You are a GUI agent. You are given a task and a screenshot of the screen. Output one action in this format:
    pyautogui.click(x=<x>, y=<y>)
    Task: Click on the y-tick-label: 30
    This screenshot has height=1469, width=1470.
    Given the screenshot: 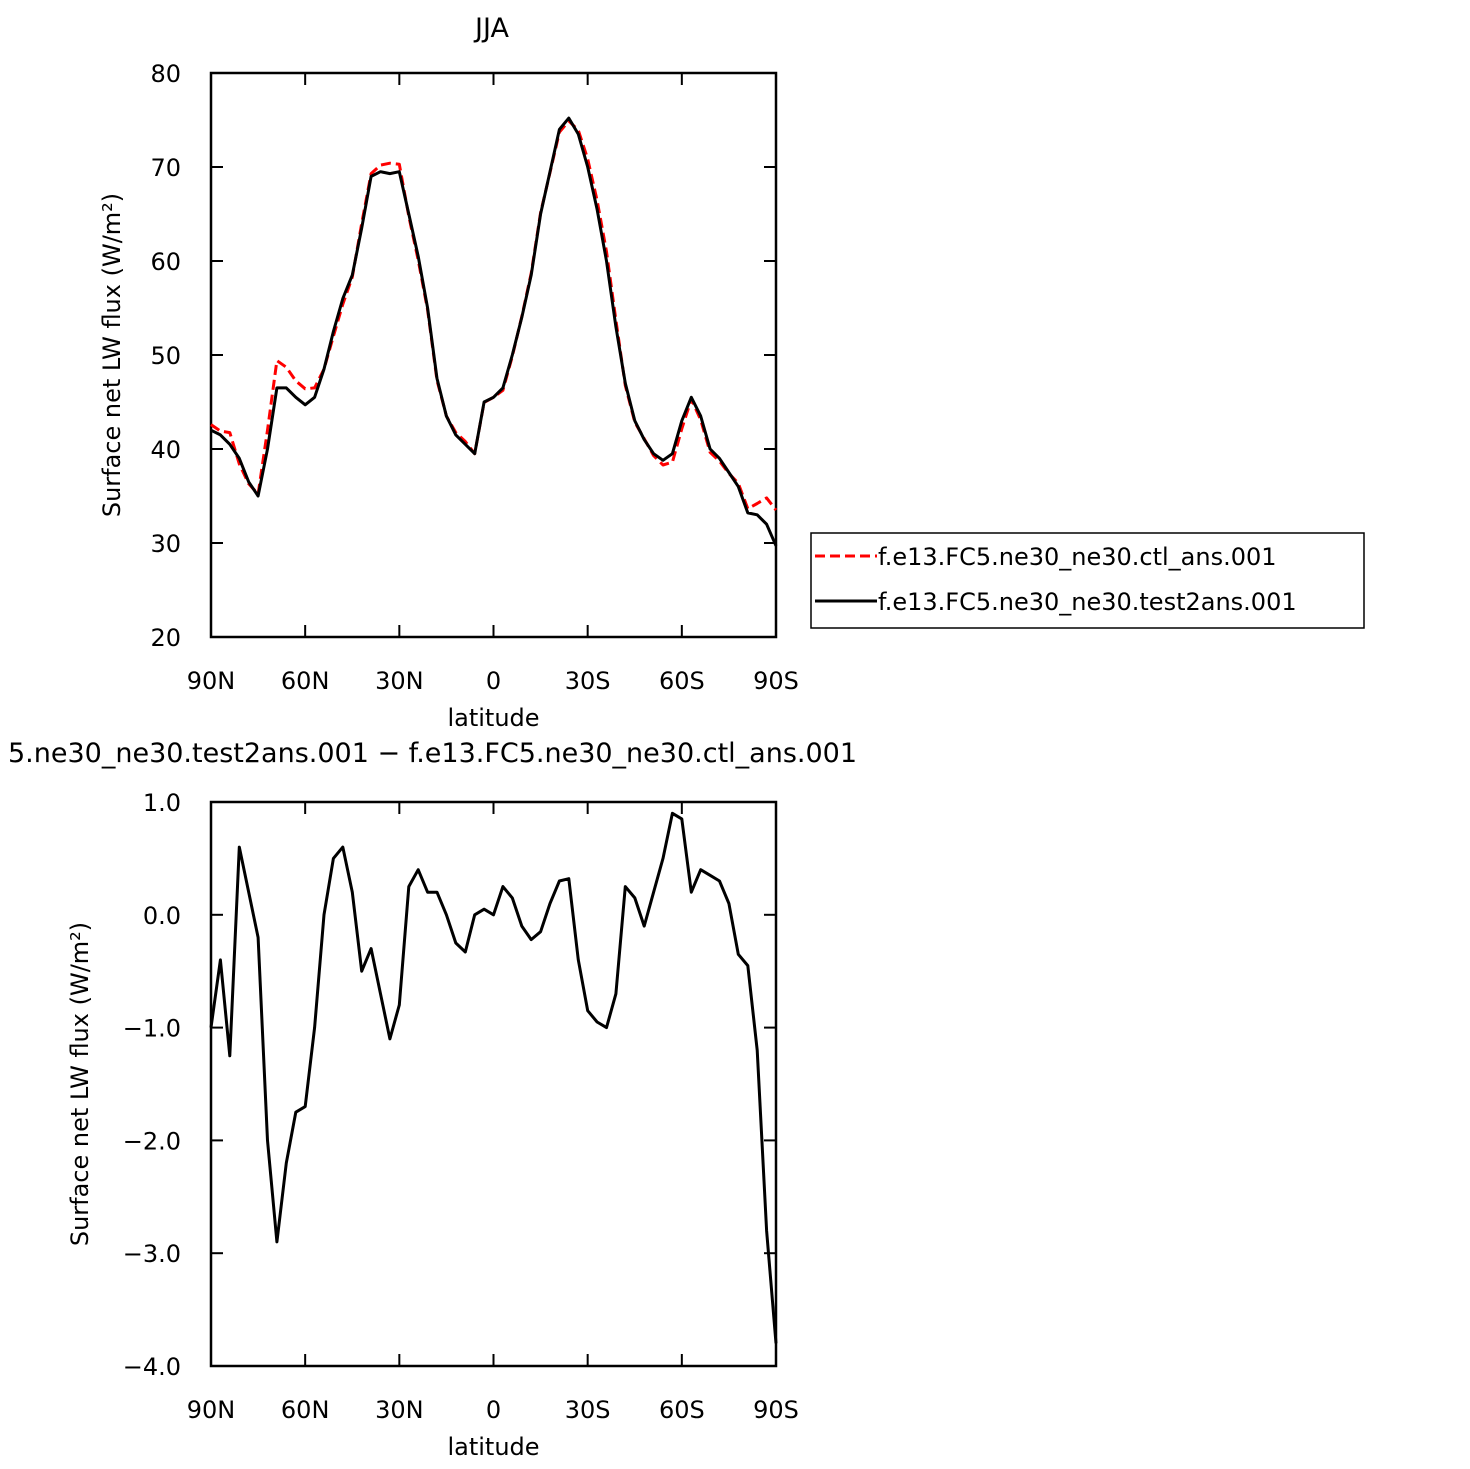 What is the action you would take?
    pyautogui.click(x=165, y=544)
    